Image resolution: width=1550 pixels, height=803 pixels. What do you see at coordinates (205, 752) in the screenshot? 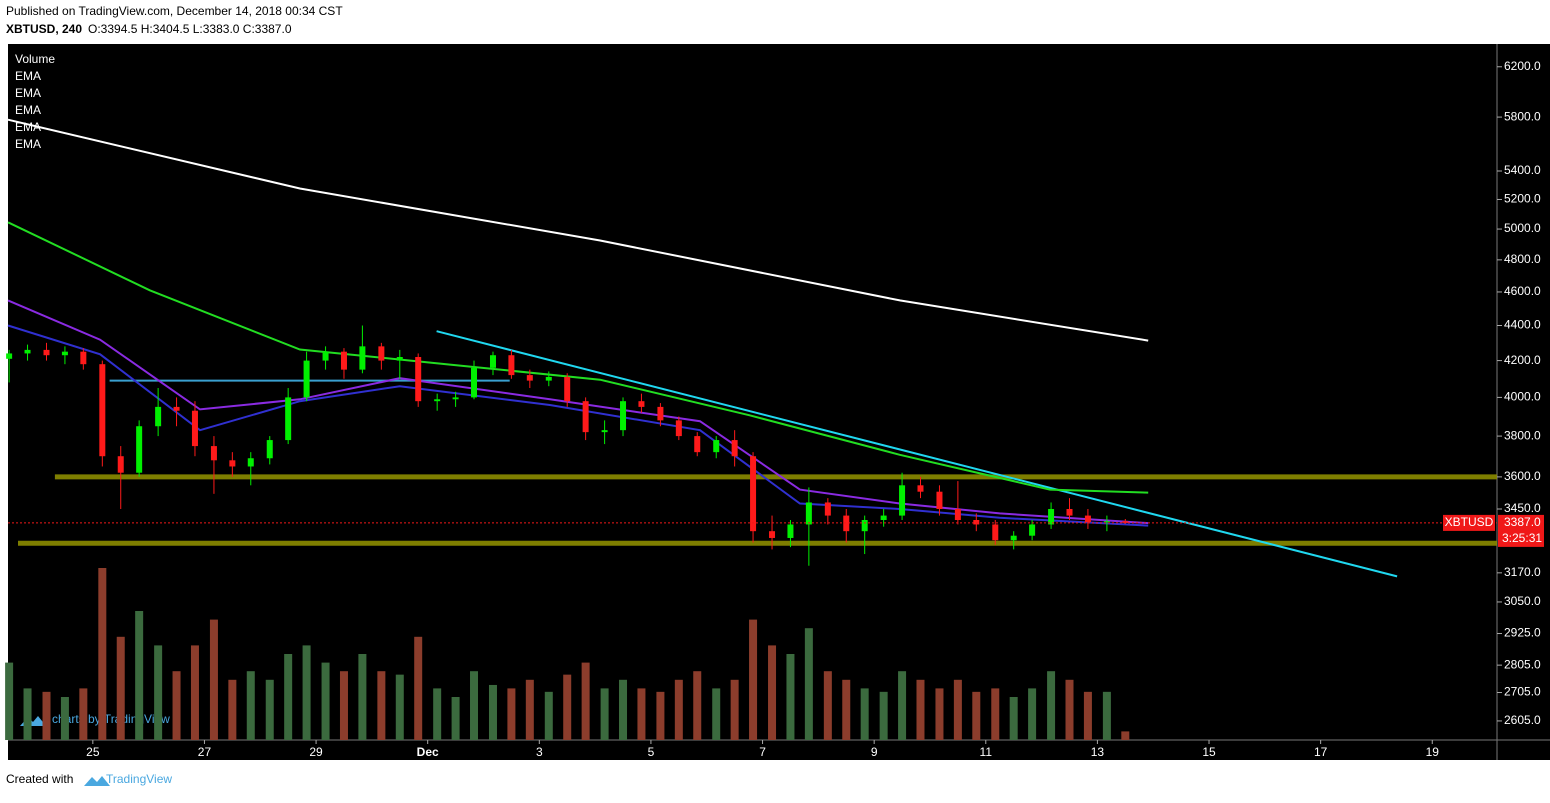
I see `x-tick-label: 27` at bounding box center [205, 752].